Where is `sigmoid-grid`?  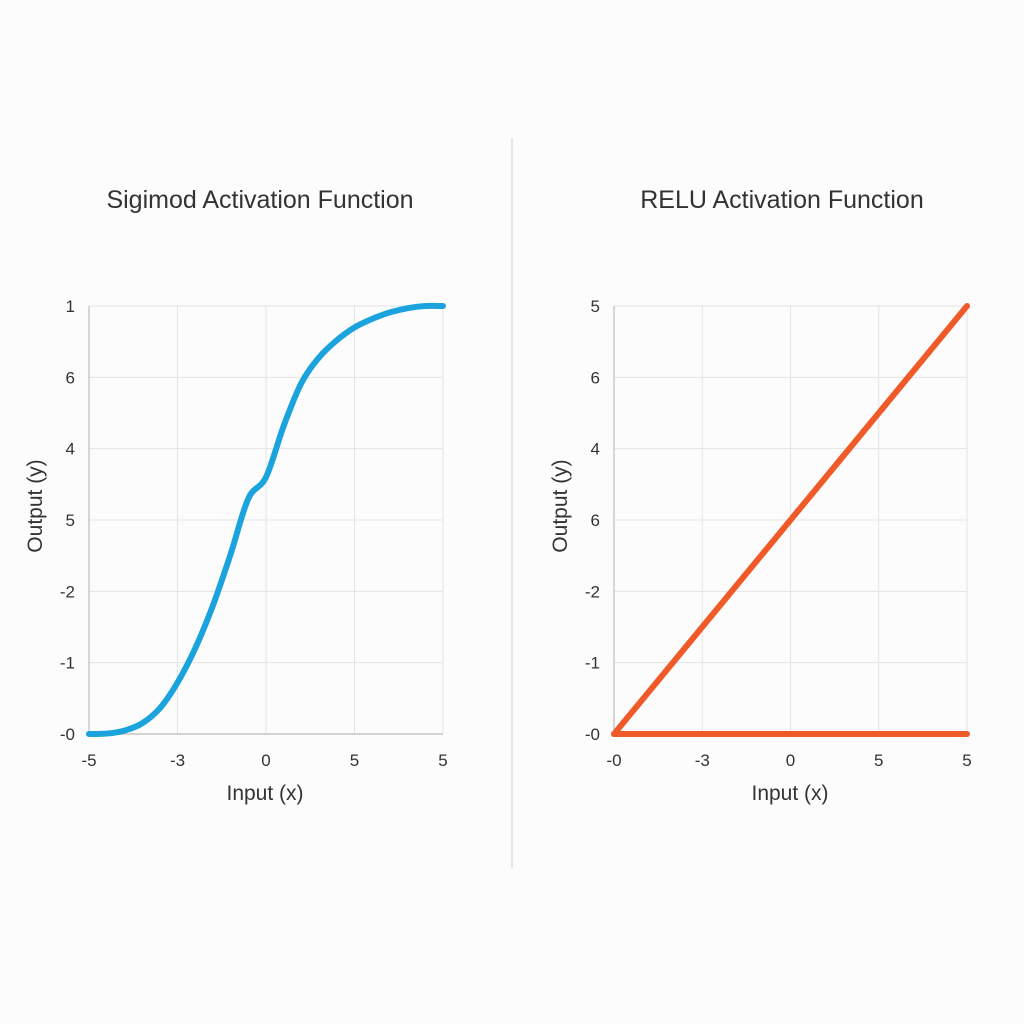
sigmoid-grid is located at coordinates (266, 519).